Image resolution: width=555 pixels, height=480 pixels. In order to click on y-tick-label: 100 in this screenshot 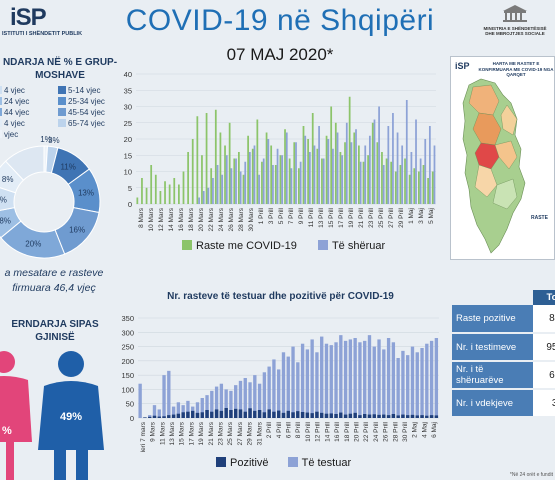, I will do `click(127, 389)`.